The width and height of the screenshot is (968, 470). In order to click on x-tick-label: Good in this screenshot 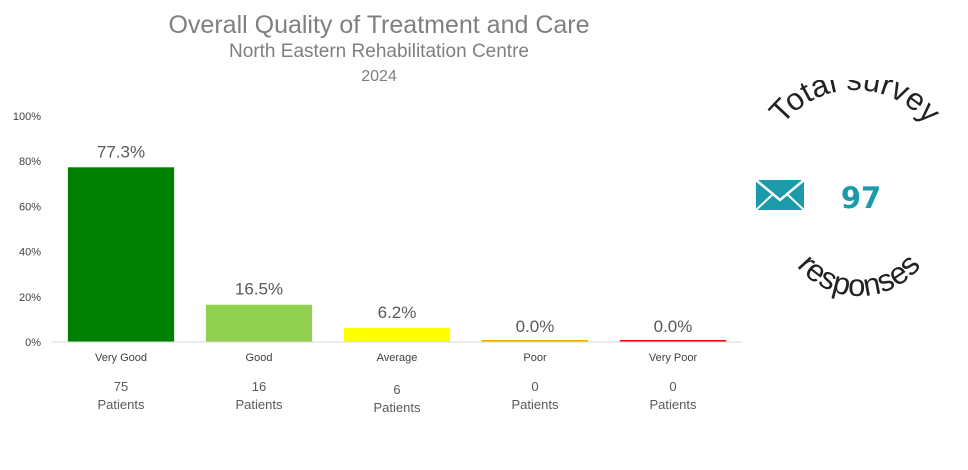, I will do `click(259, 358)`.